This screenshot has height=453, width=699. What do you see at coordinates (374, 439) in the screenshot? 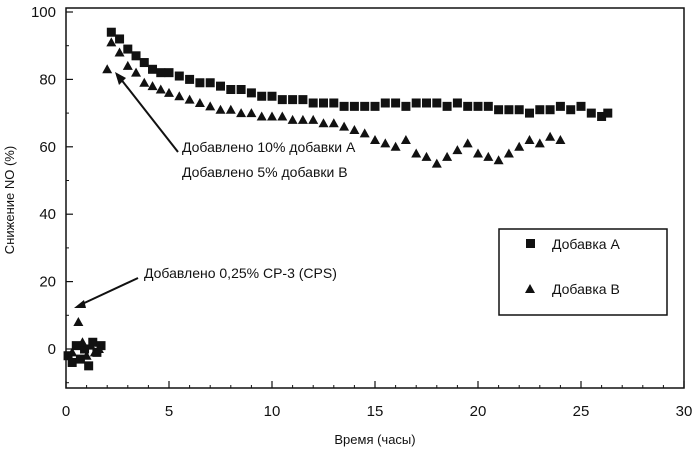
I see `x-axis-title: Время (часы)` at bounding box center [374, 439].